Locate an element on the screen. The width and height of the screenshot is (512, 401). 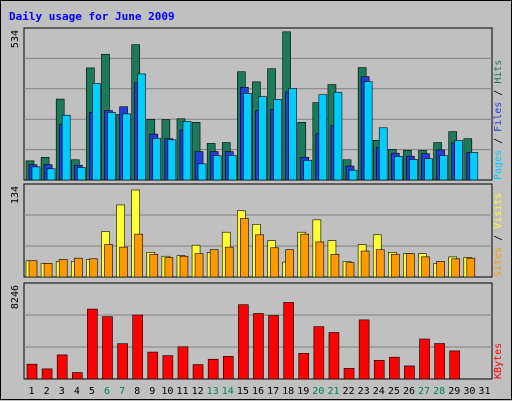
day-label-23: 23 is located at coordinates (364, 391).